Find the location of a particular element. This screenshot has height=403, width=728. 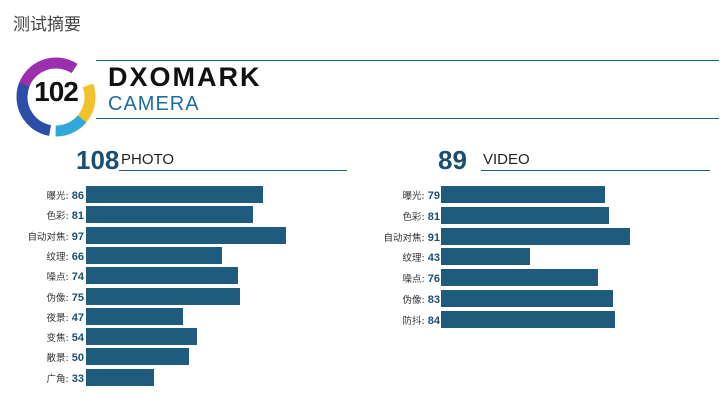

video-total-score: 89 is located at coordinates (452, 160).